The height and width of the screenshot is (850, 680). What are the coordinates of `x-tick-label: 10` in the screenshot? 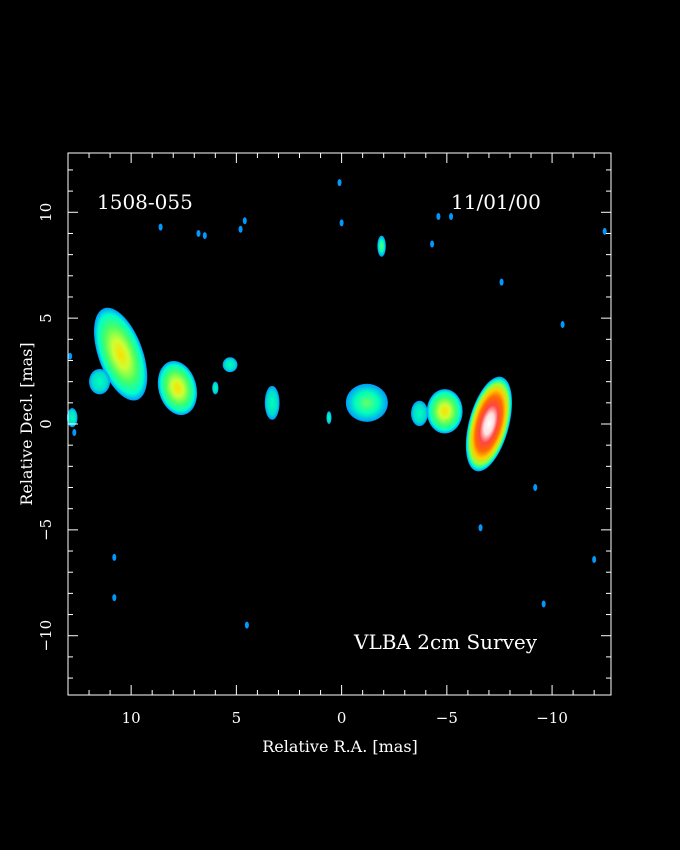 It's located at (131, 718).